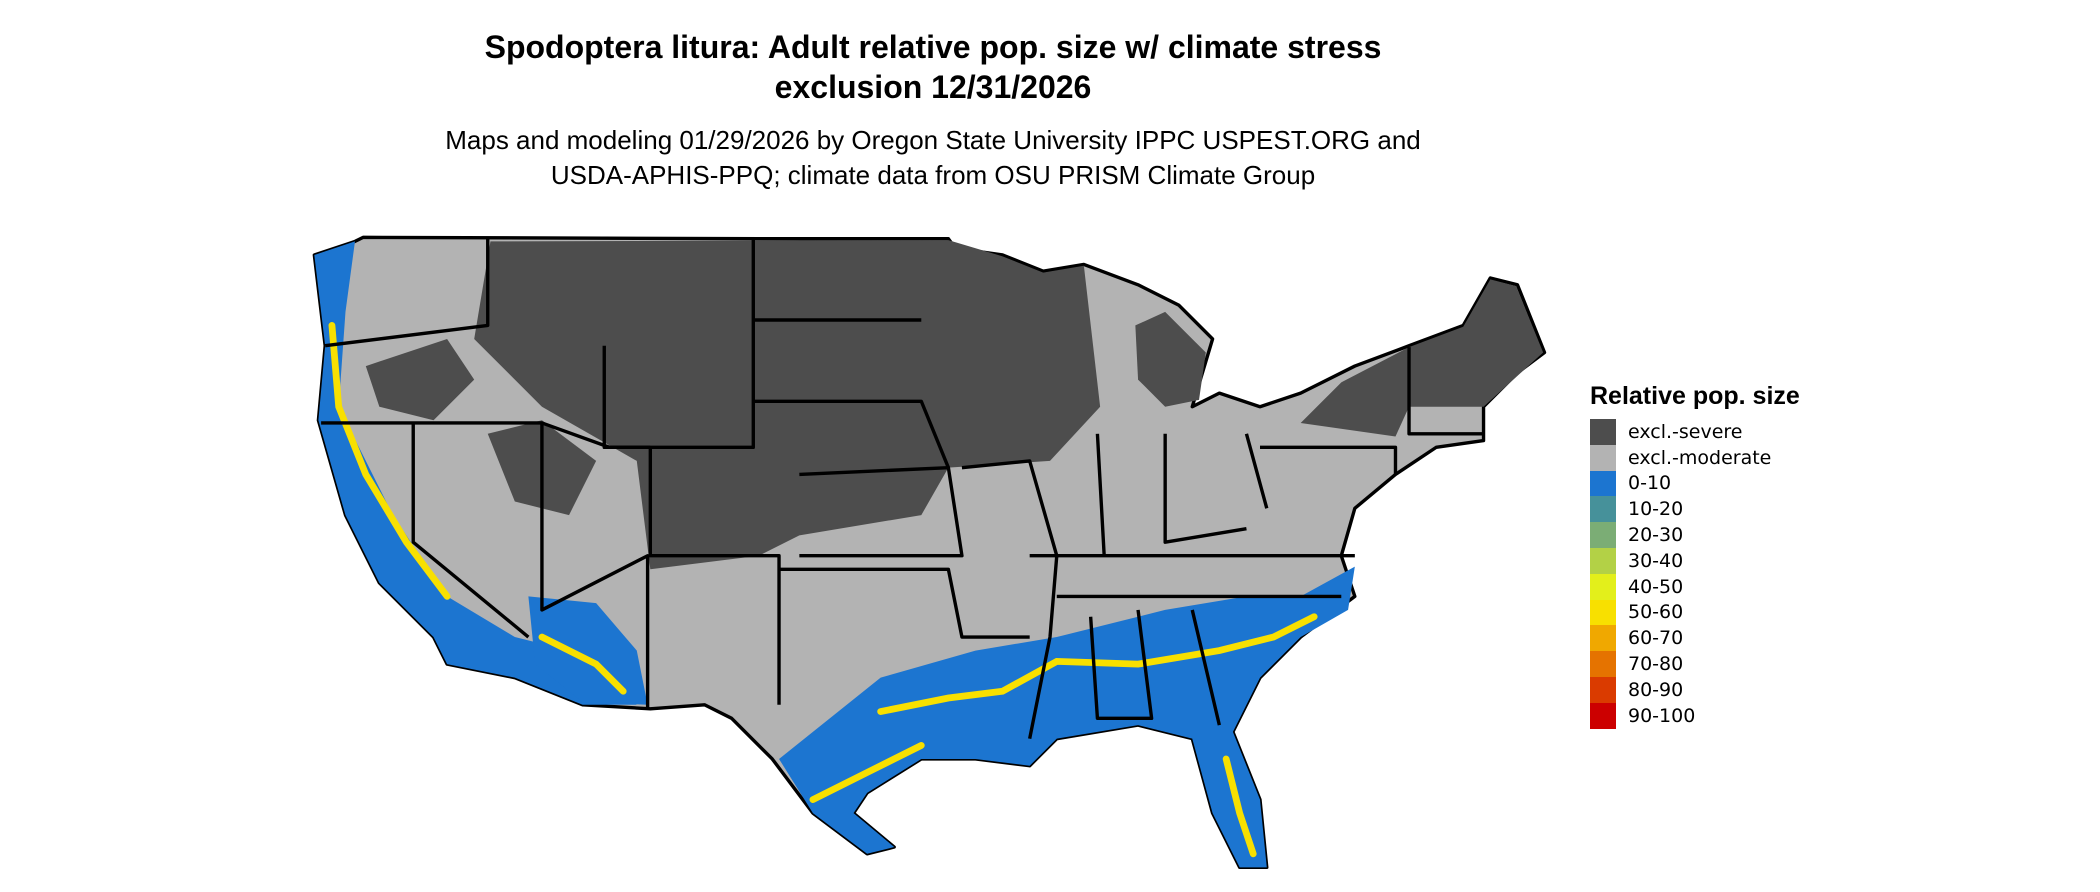 The width and height of the screenshot is (2100, 892). Describe the element at coordinates (1695, 509) in the screenshot. I see `legend-item: 10-20` at that location.